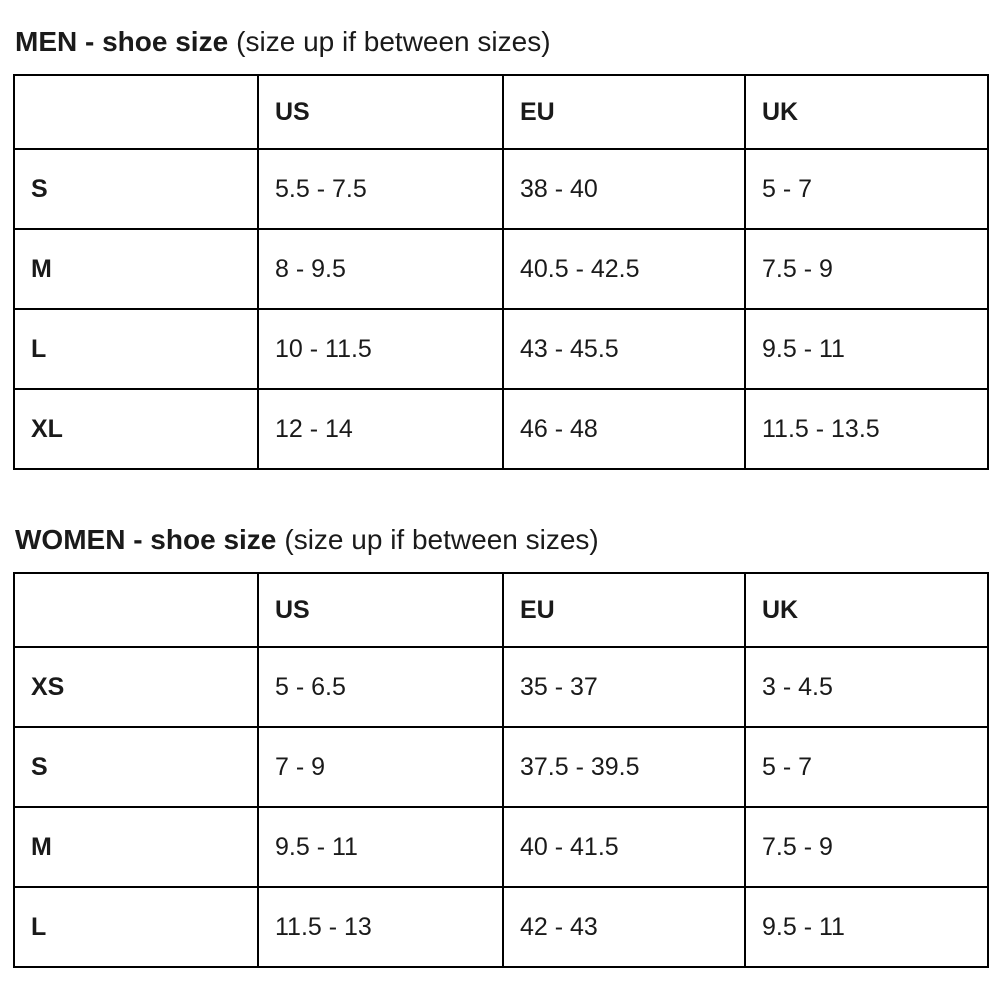  I want to click on size-cell-us: 7 - 9, so click(380, 767).